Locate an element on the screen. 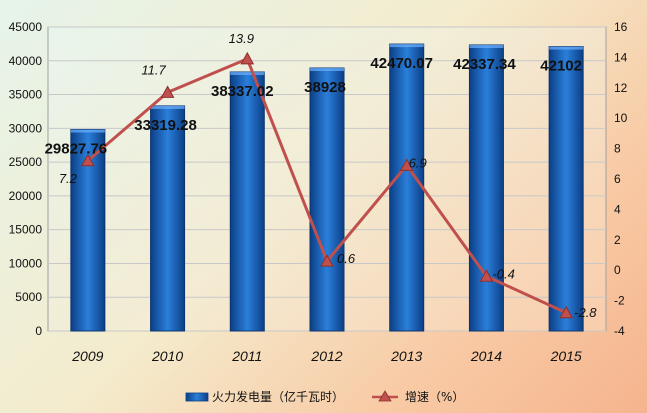 The height and width of the screenshot is (413, 647). y-right-tick-label: 4 is located at coordinates (617, 209).